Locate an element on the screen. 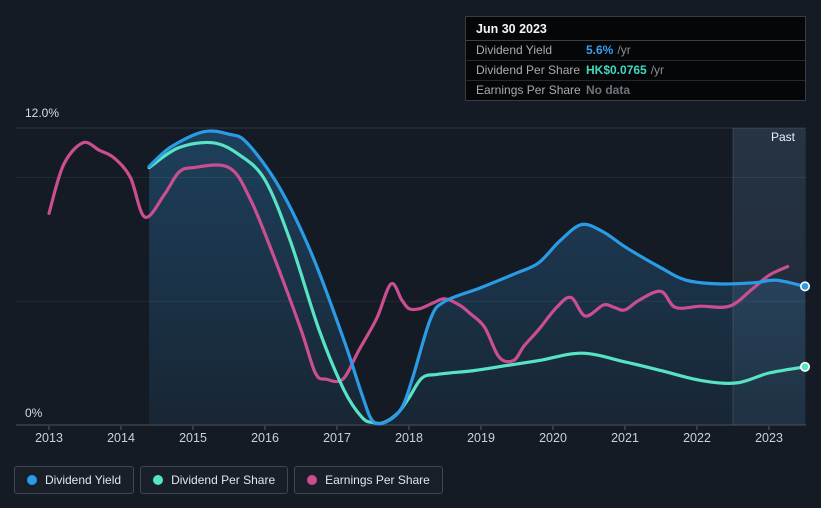 The image size is (821, 508). past-region-label: Past is located at coordinates (783, 137).